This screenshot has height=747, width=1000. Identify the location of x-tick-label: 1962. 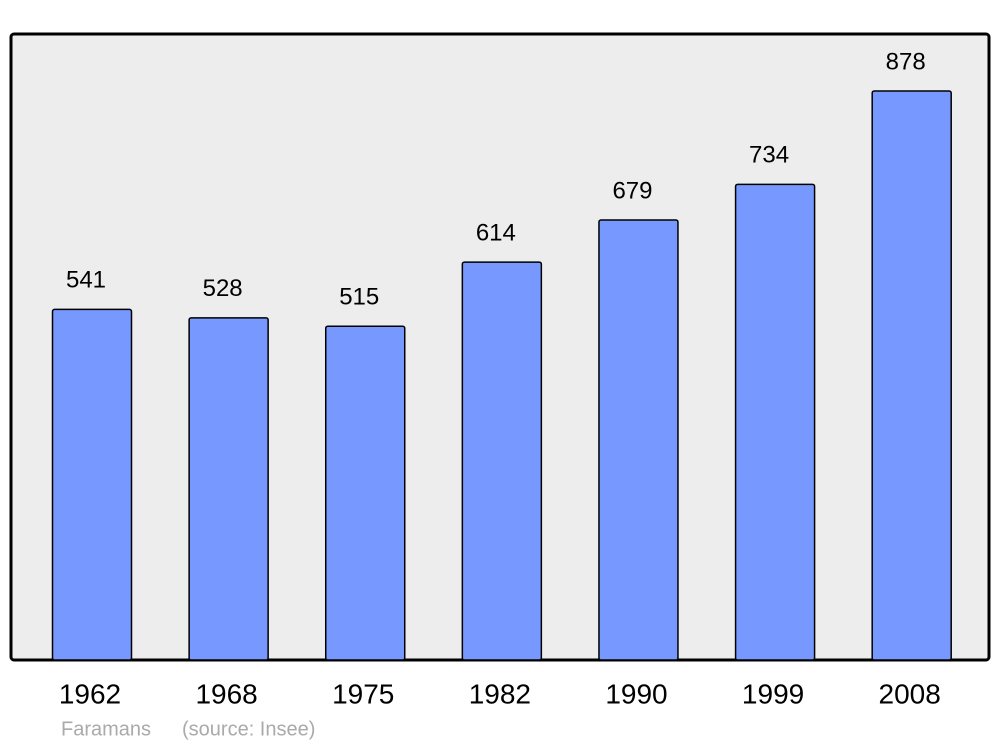
(90, 693).